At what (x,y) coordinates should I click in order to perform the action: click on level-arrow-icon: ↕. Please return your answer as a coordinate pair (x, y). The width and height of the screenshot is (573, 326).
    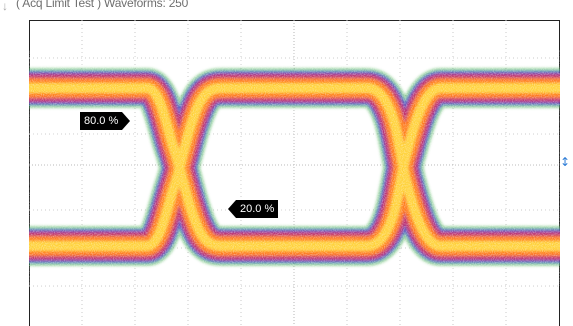
    Looking at the image, I should click on (564, 162).